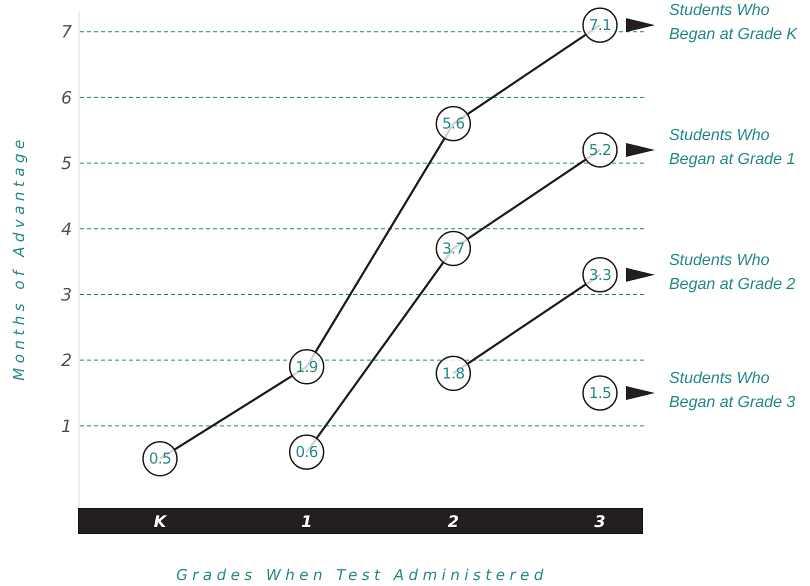  Describe the element at coordinates (600, 25) in the screenshot. I see `data-label: 7.1` at that location.